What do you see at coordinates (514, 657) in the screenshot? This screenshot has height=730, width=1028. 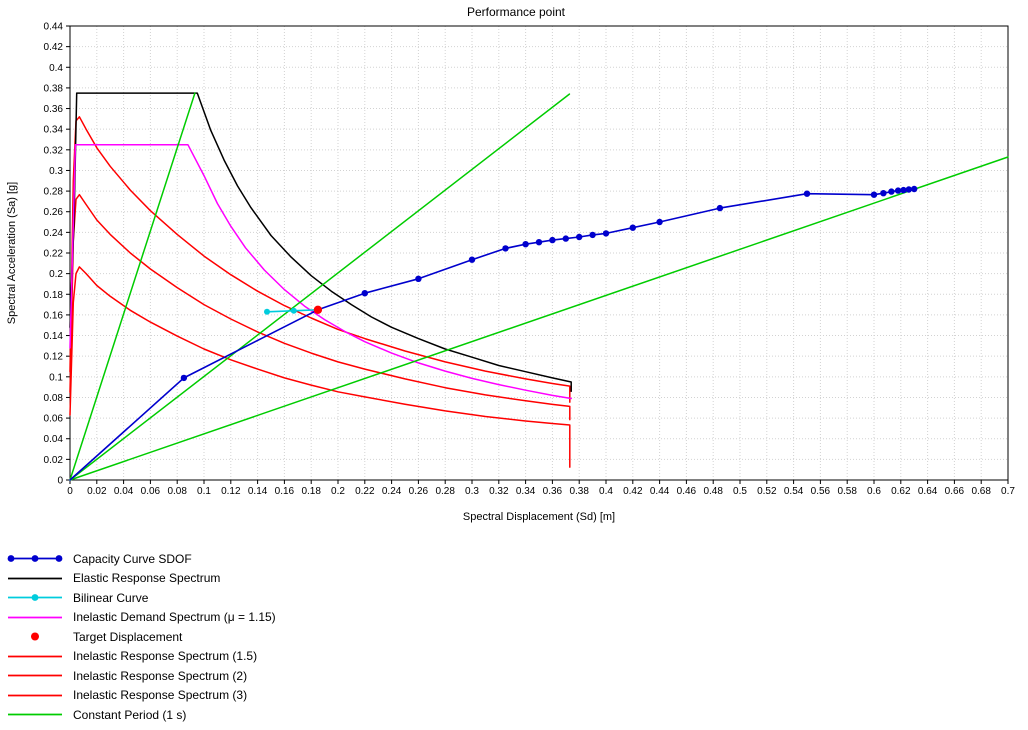 I see `legend-item: Inelastic Response Spectrum (1.5)` at bounding box center [514, 657].